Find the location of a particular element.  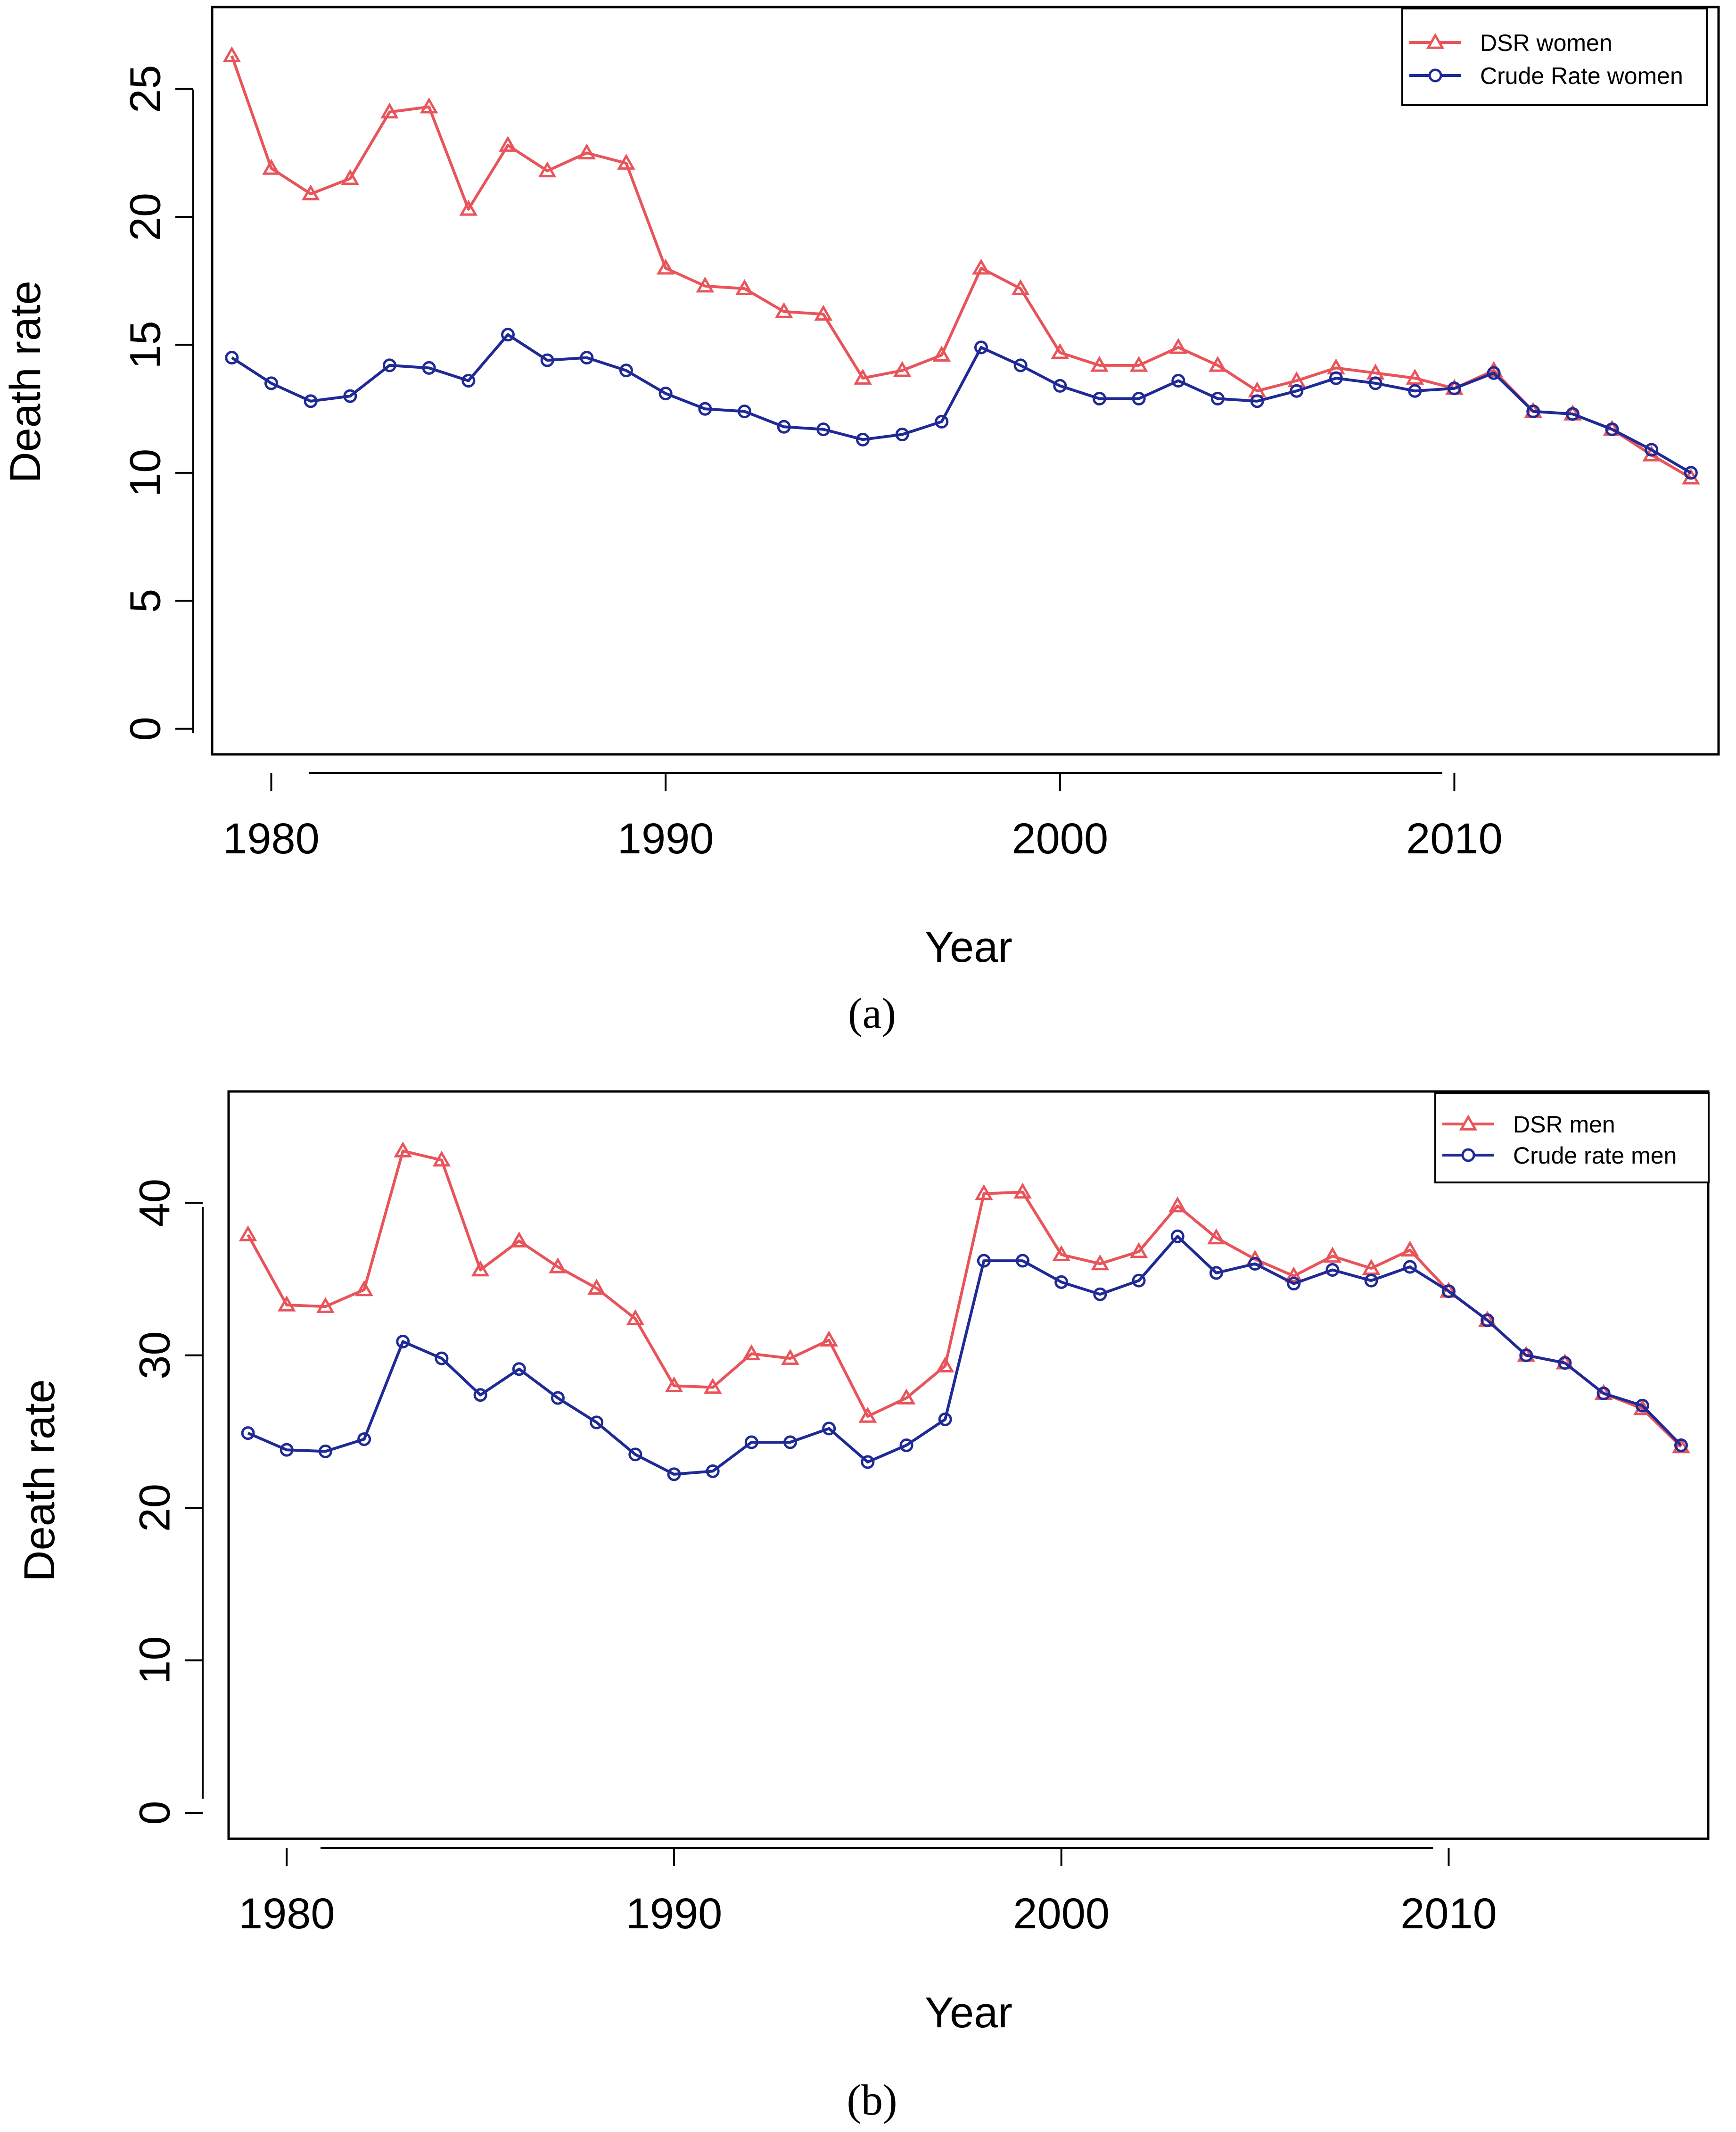

point-crude-rate-men-1995 is located at coordinates (868, 1462).